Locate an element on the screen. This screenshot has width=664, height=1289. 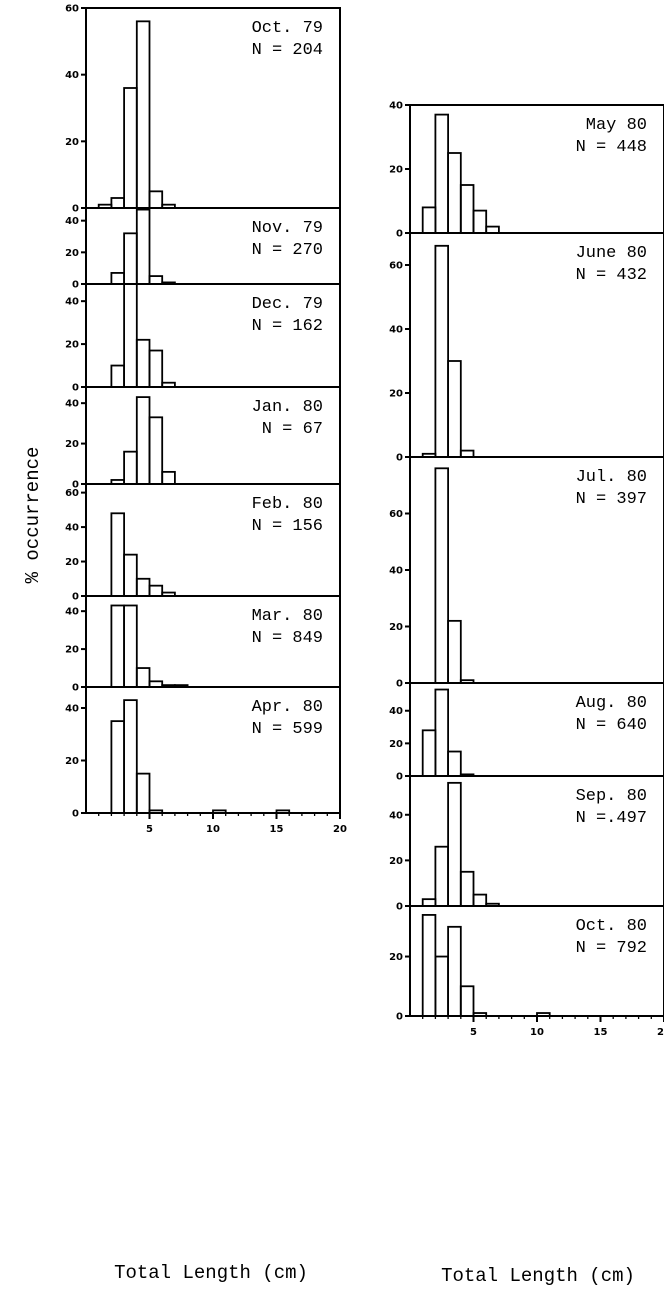
panel-n-label: N = 599 is located at coordinates (287, 729).